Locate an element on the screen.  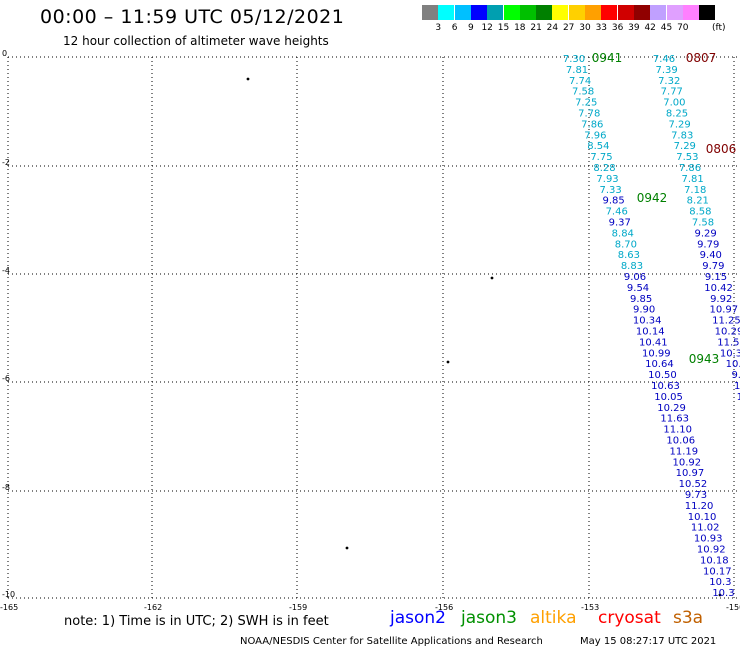
swh-value-track2: 11.25 is located at coordinates (726, 321).